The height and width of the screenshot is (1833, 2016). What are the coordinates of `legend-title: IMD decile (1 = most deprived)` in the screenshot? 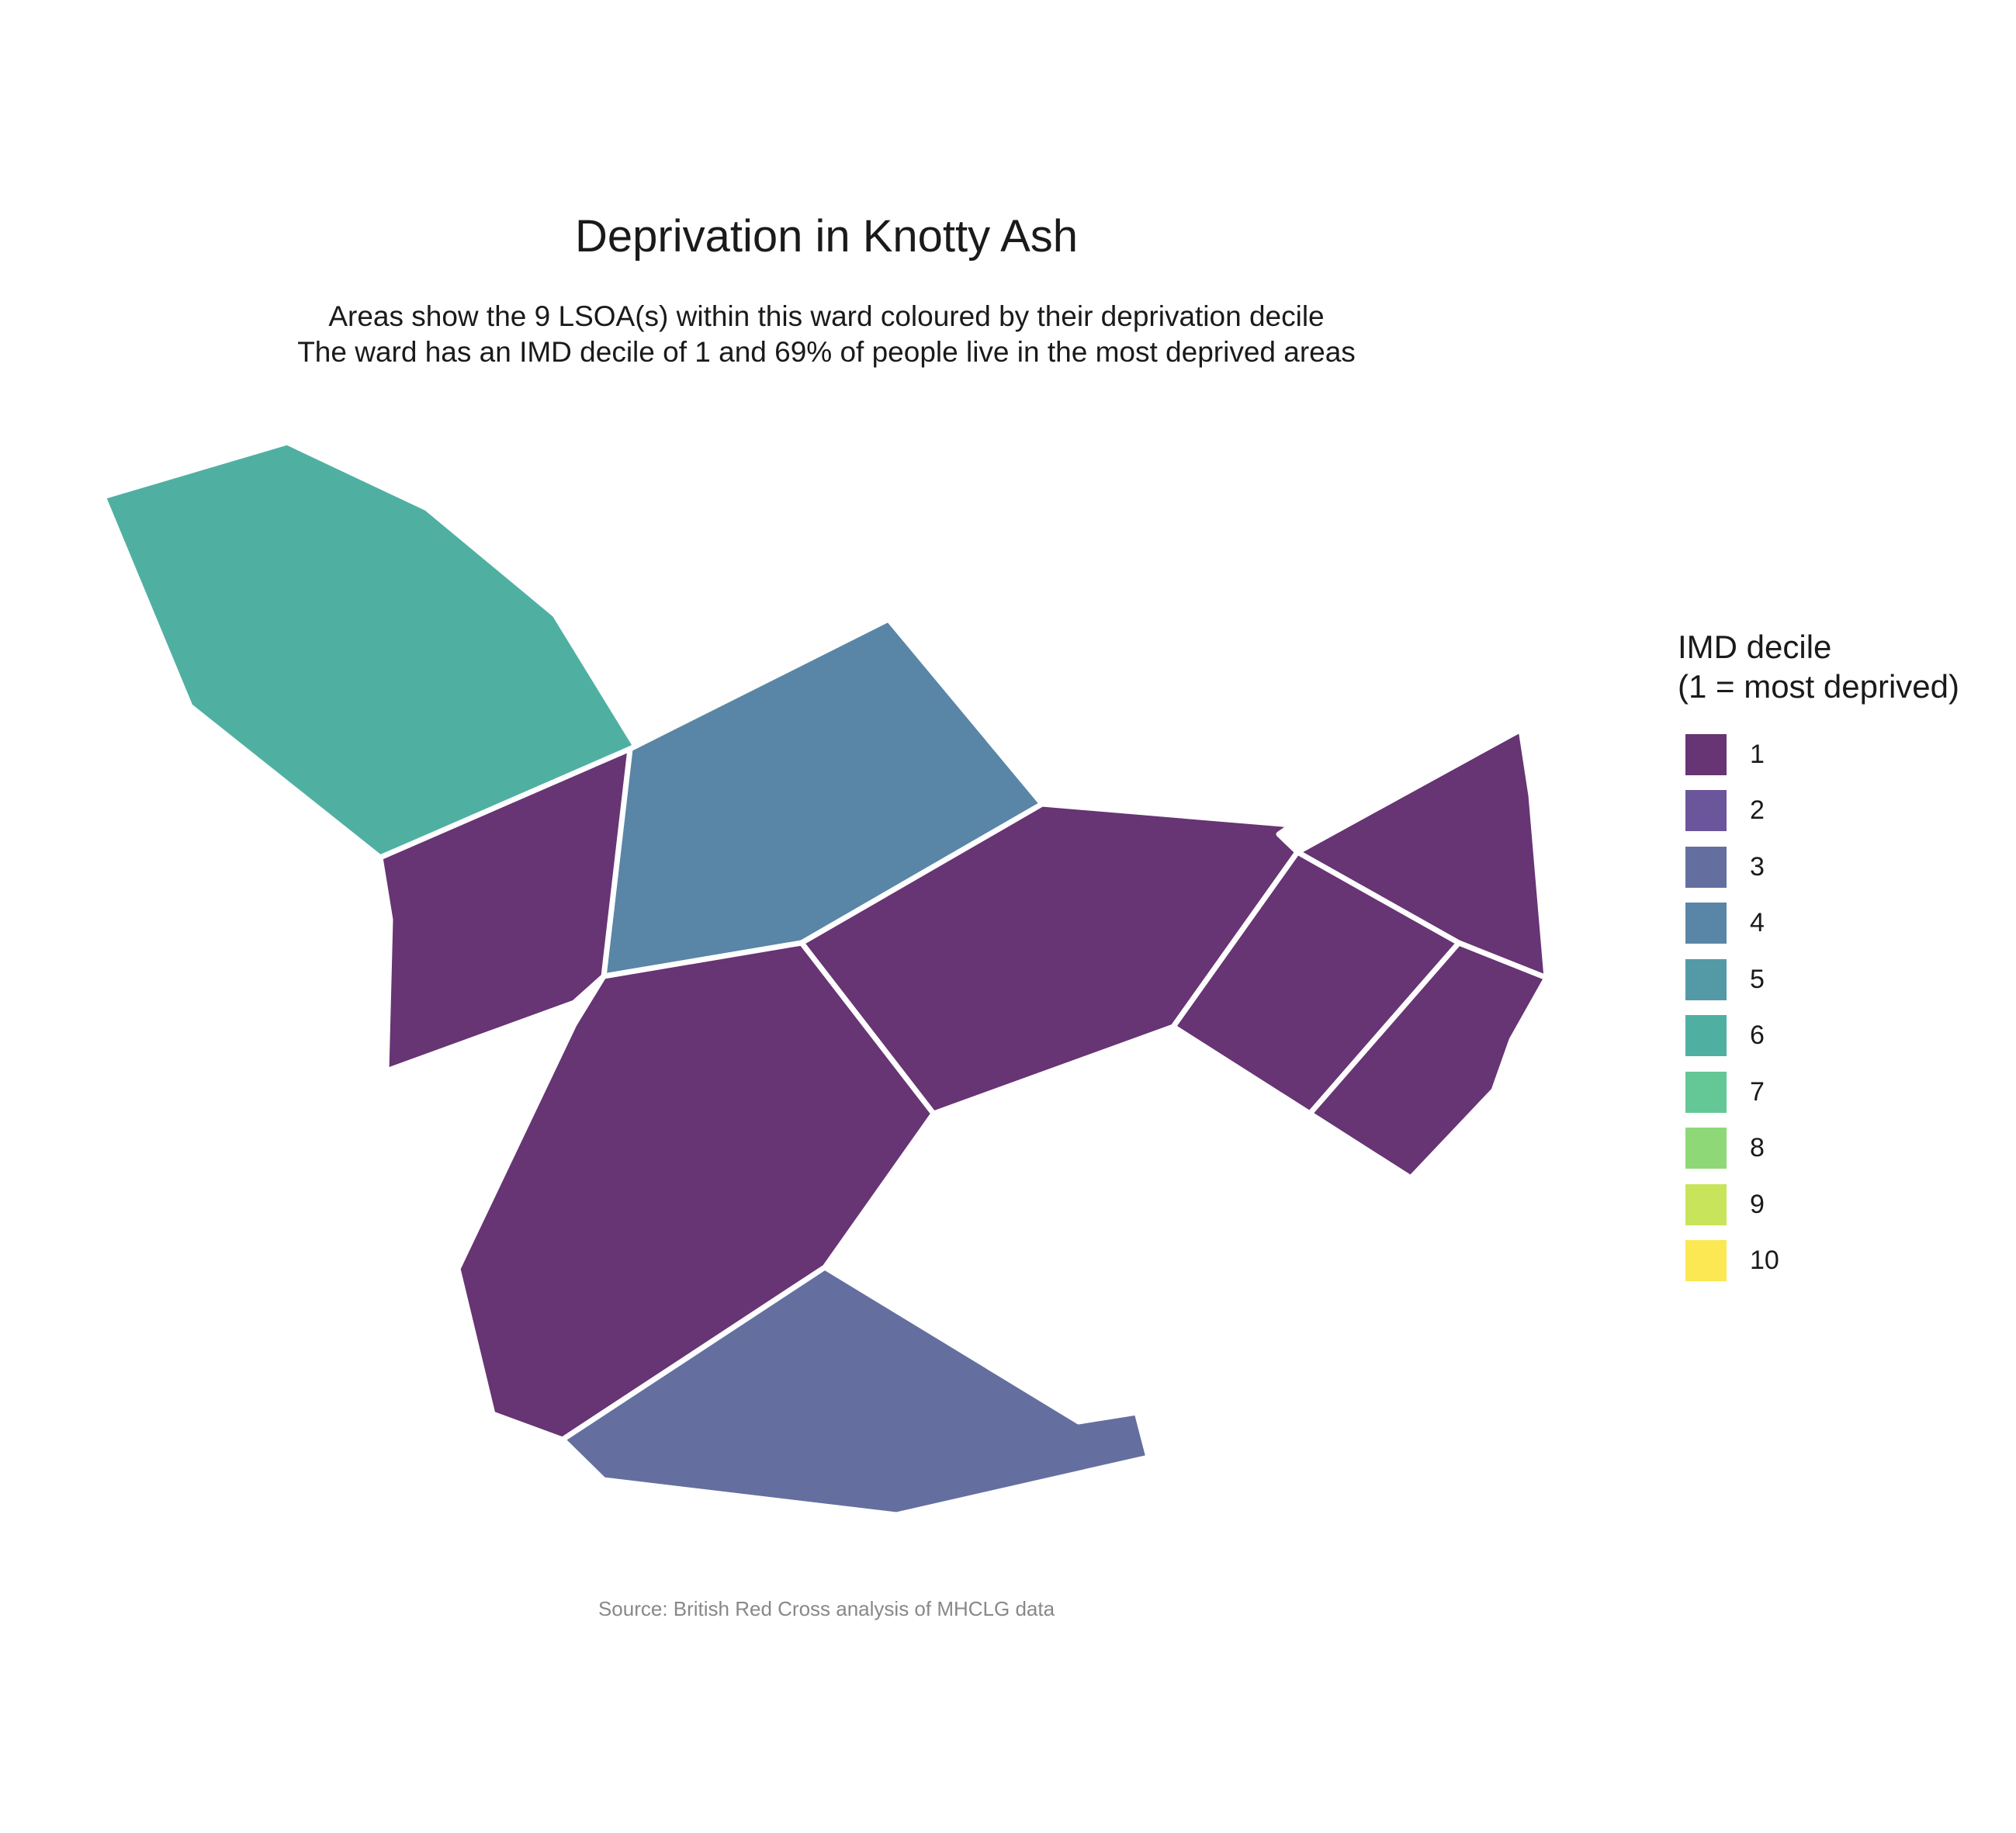 It's located at (1841, 666).